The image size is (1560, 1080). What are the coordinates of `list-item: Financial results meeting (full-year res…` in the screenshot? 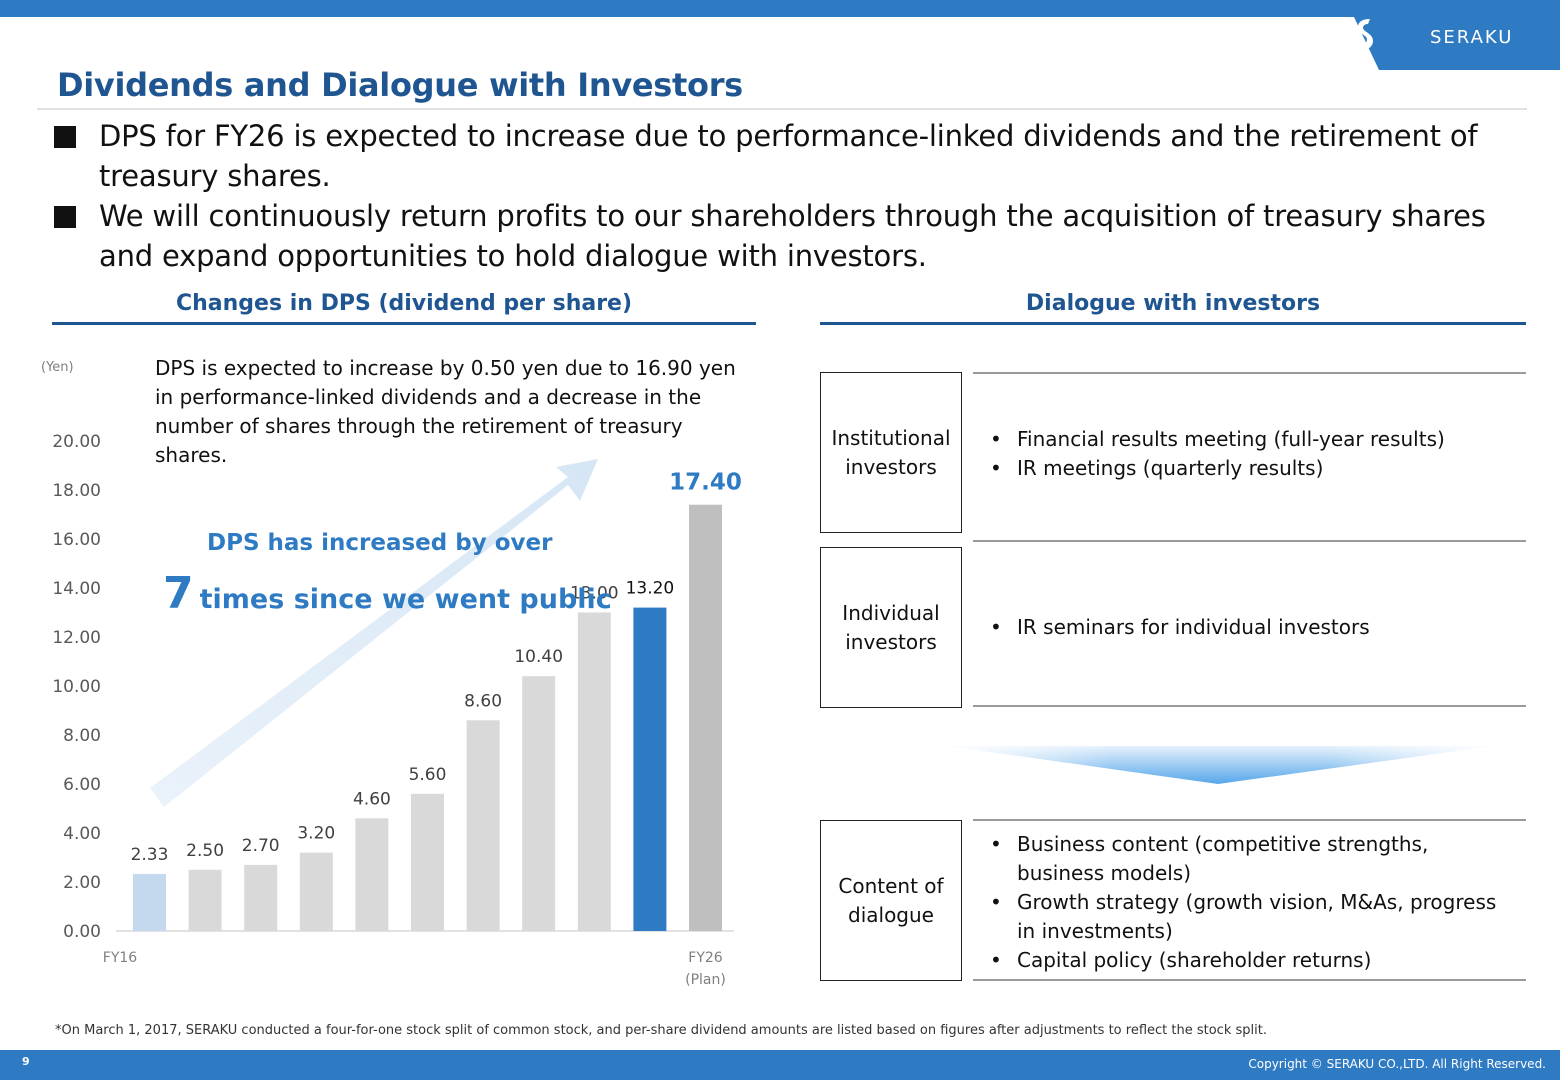 It's located at (1255, 439).